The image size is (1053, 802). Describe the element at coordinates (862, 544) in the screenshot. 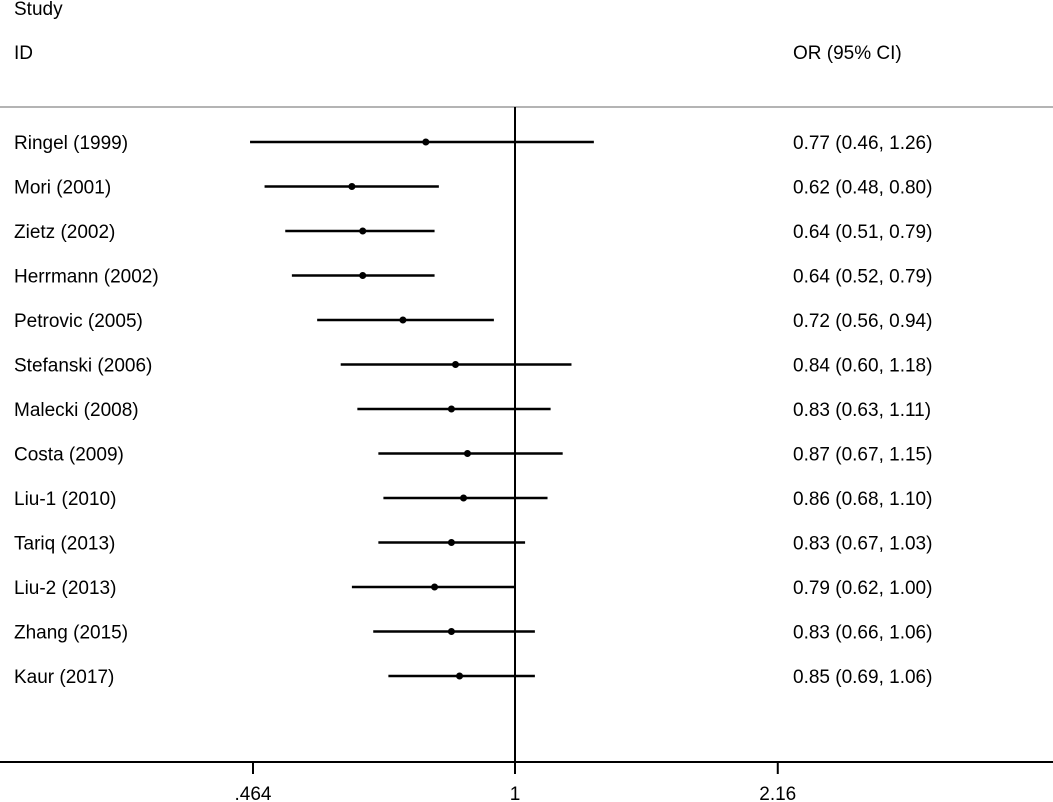

I see `or-ci-text: 0.83 (0.67, 1.03)` at that location.